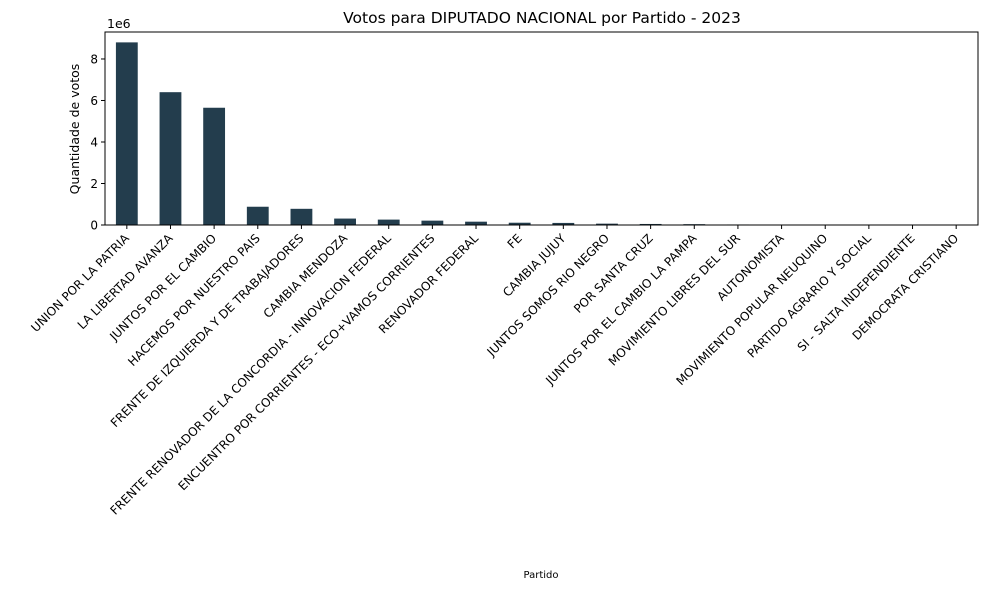 The width and height of the screenshot is (987, 590). I want to click on y-tick-label: 4, so click(94, 142).